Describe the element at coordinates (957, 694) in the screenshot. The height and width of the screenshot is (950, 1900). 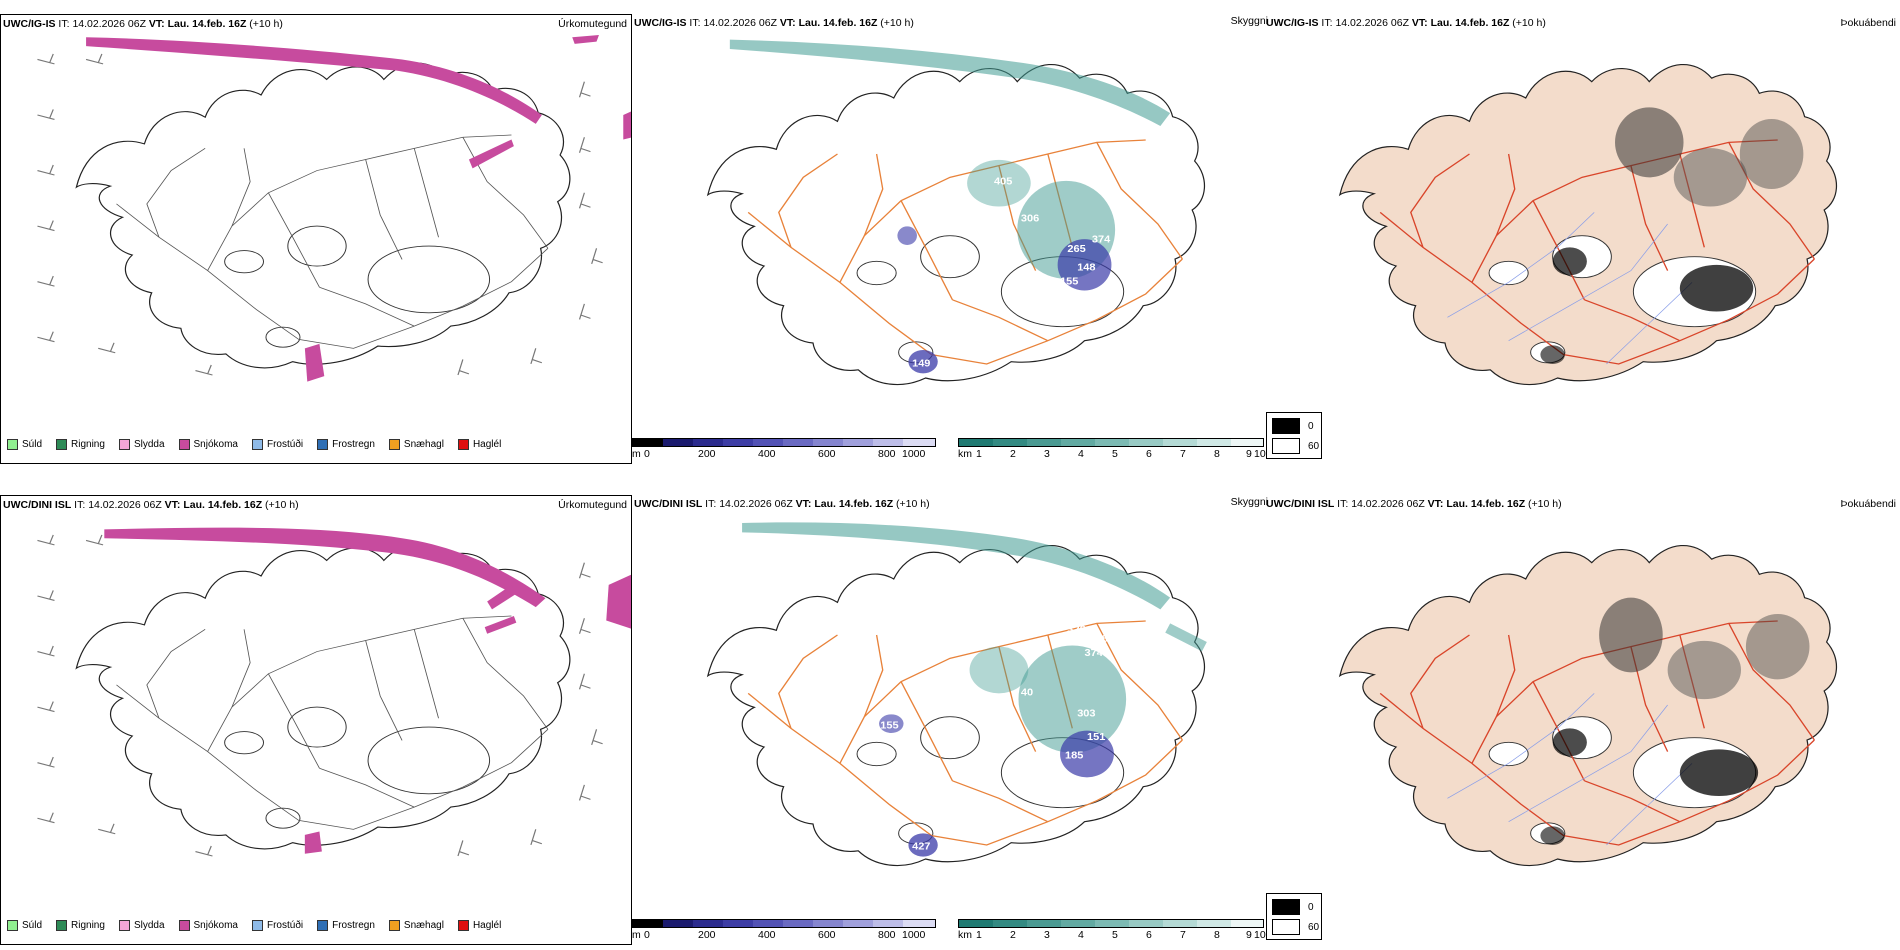
I see `visibility-map-bottom: 326 830 374 40 303 151 185 155 427` at that location.